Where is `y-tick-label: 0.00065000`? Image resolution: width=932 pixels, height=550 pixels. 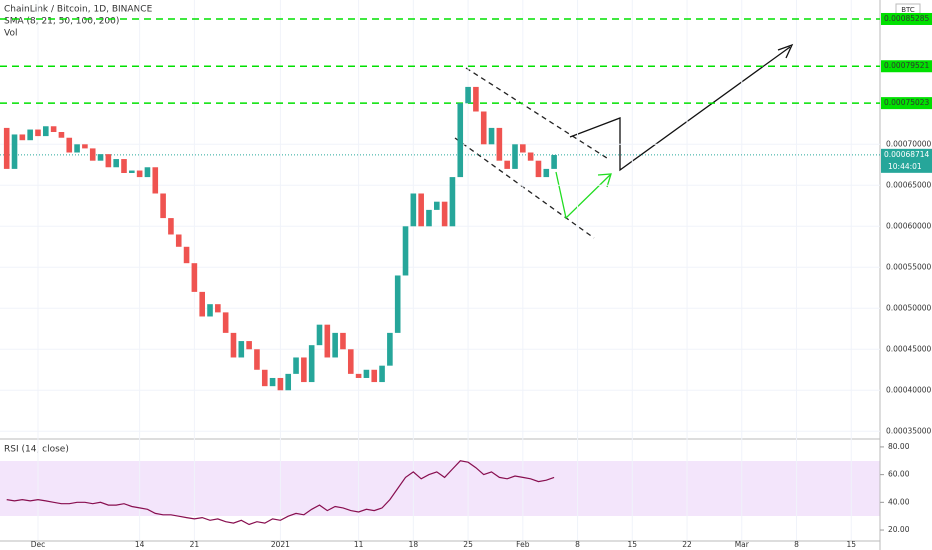
y-tick-label: 0.00065000 is located at coordinates (909, 184).